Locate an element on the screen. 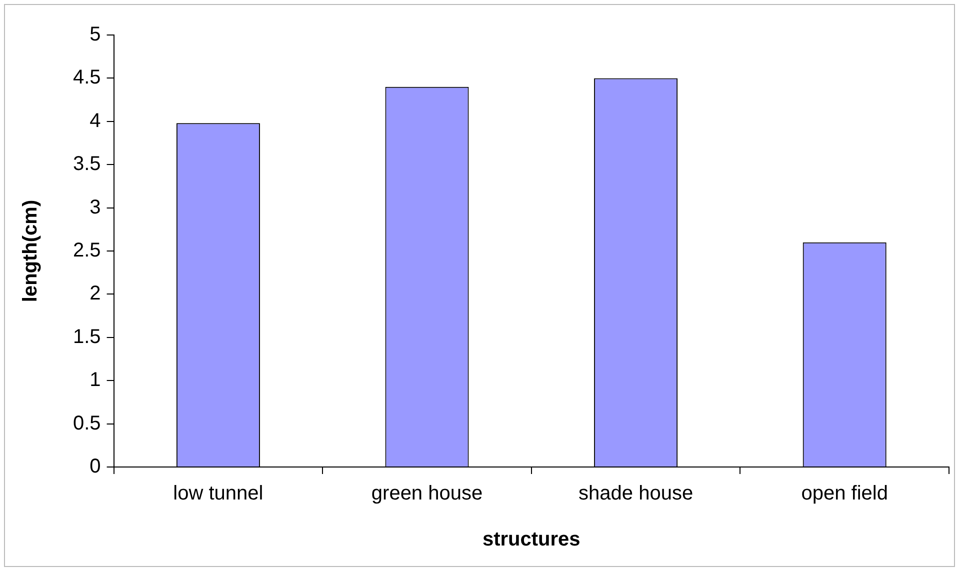  y-tick-label: 0 is located at coordinates (95, 467).